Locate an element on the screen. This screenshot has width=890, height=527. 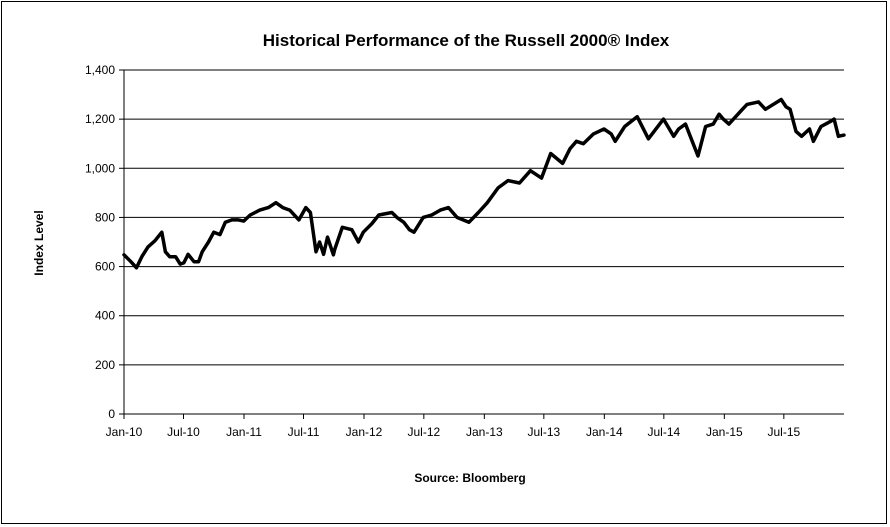
x-tick-label: Jan-12 is located at coordinates (364, 432).